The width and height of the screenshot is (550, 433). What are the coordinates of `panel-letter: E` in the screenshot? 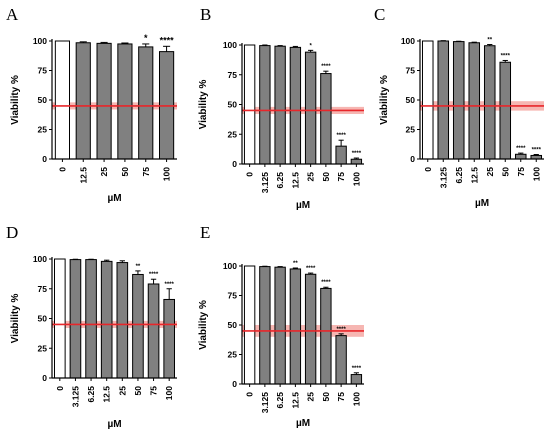 It's located at (205, 232).